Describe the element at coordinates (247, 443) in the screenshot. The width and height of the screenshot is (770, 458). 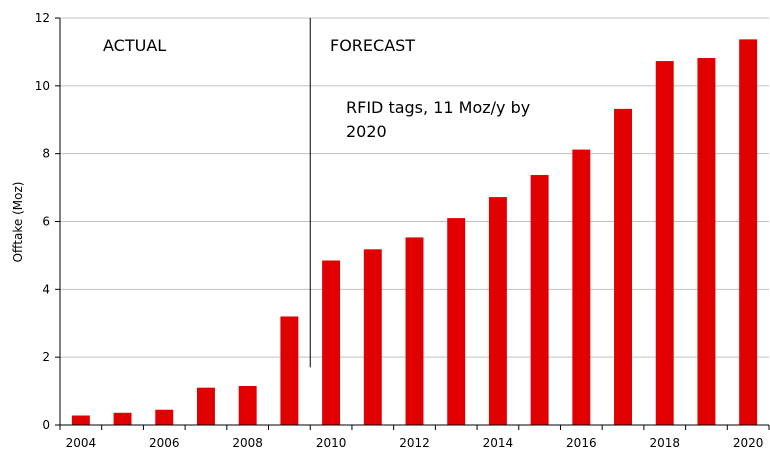
I see `x-tick-label: 2008` at that location.